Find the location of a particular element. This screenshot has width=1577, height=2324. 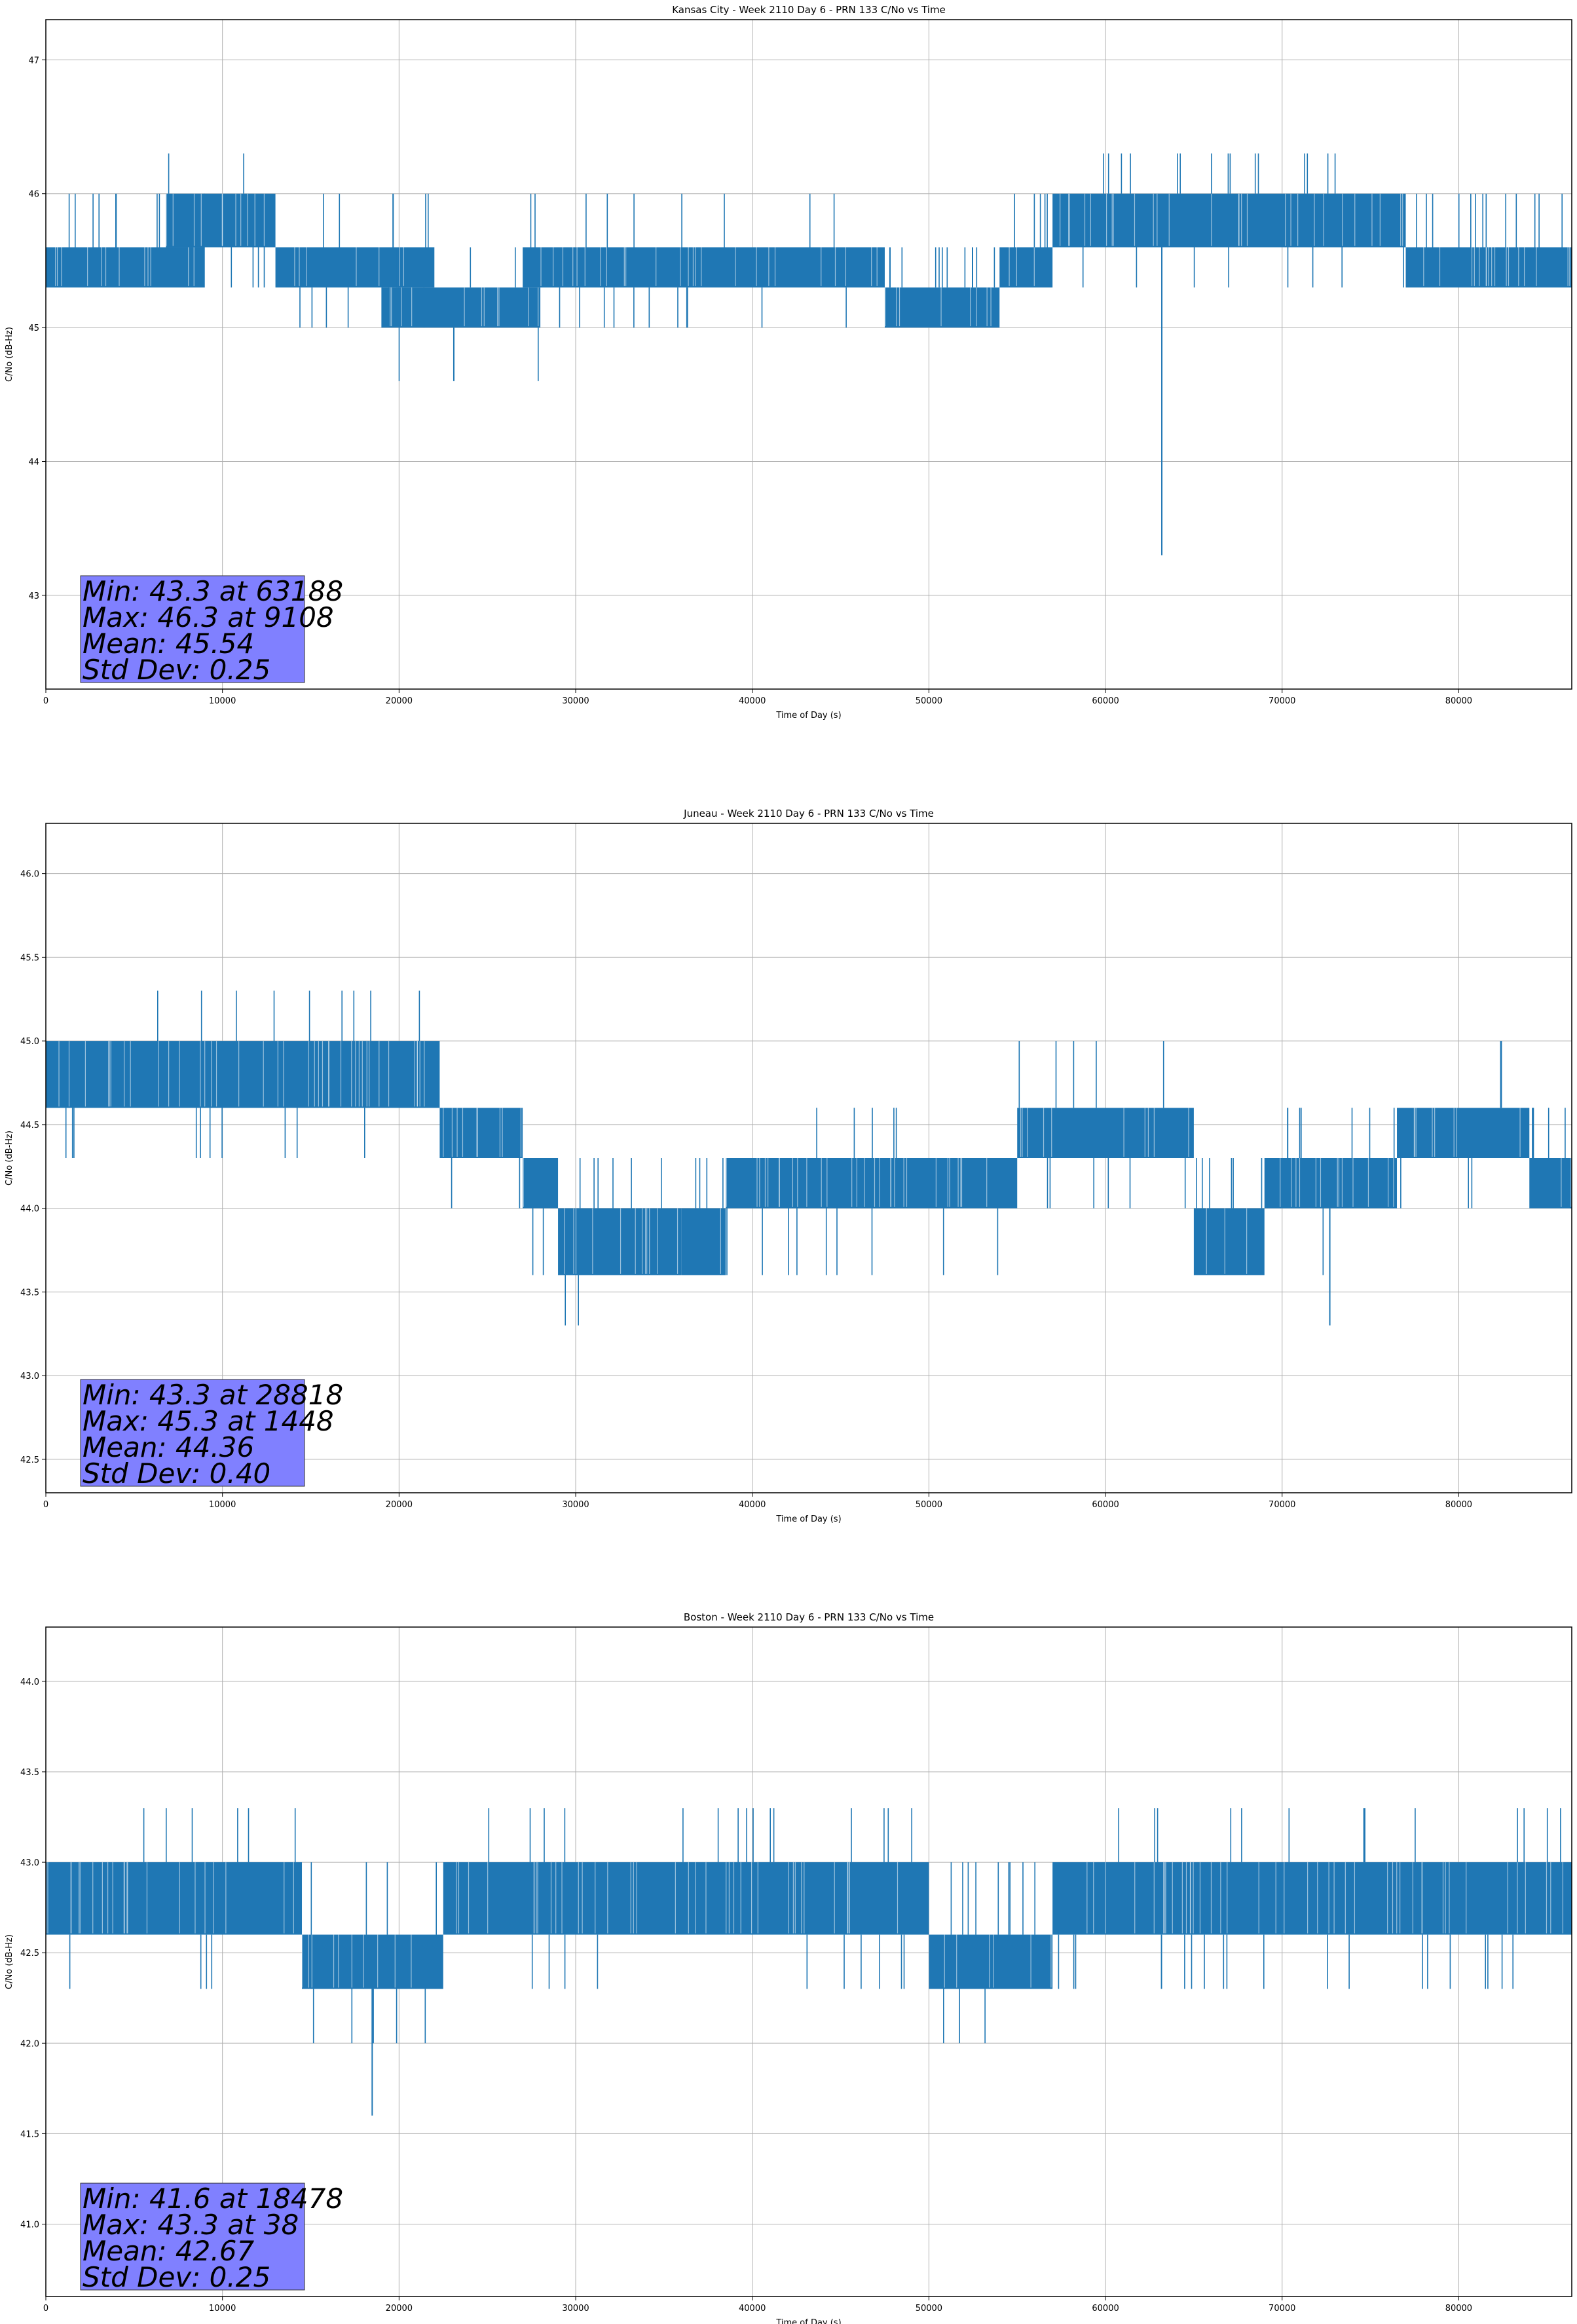

y-tick-label: 43 is located at coordinates (33, 596).